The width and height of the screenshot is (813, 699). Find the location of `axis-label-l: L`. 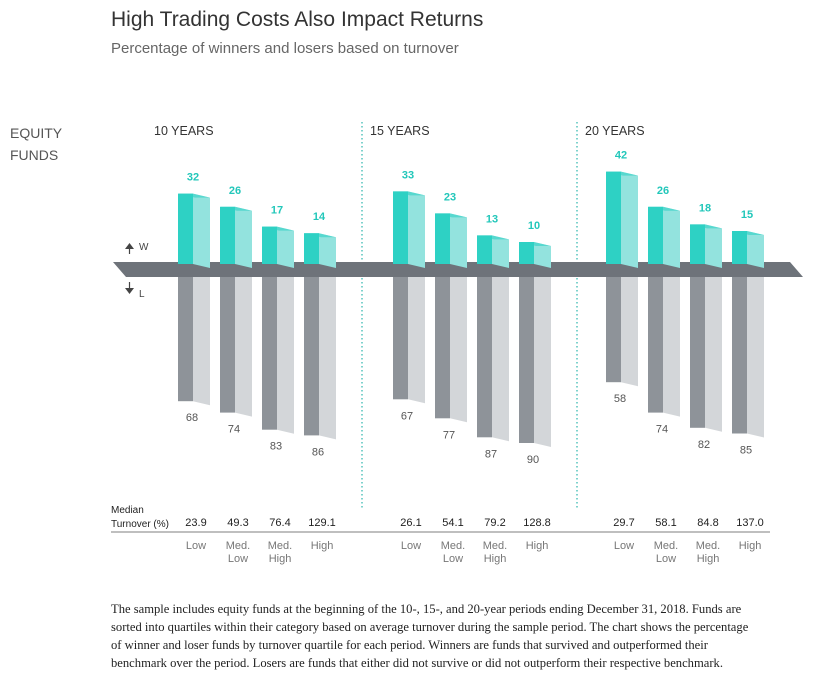

axis-label-l: L is located at coordinates (142, 294).